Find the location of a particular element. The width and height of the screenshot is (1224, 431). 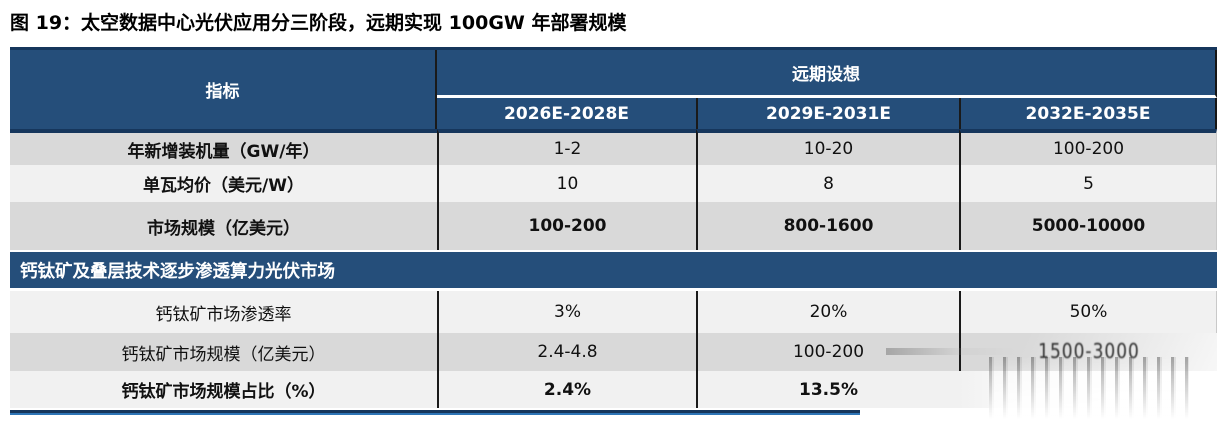

row-label: 单瓦均价（美元/W） is located at coordinates (223, 183).